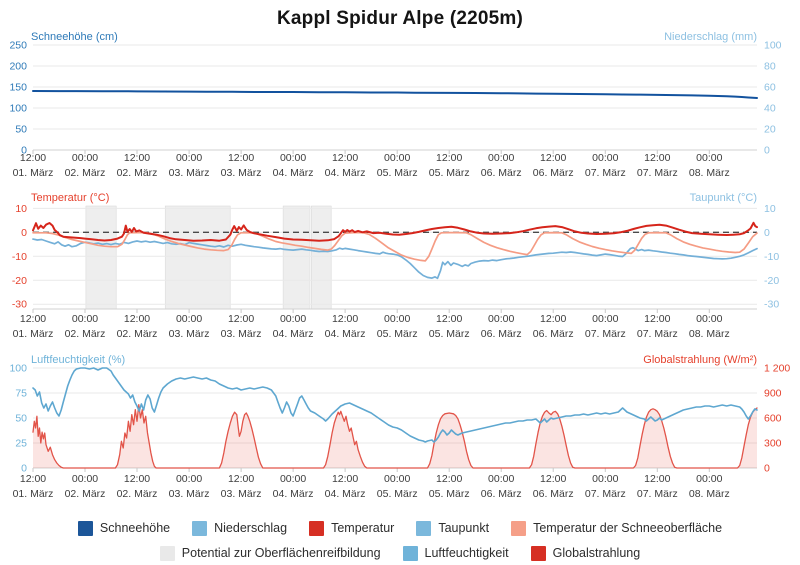  I want to click on legend-item-schneeh-he: Schneehöhe, so click(124, 528).